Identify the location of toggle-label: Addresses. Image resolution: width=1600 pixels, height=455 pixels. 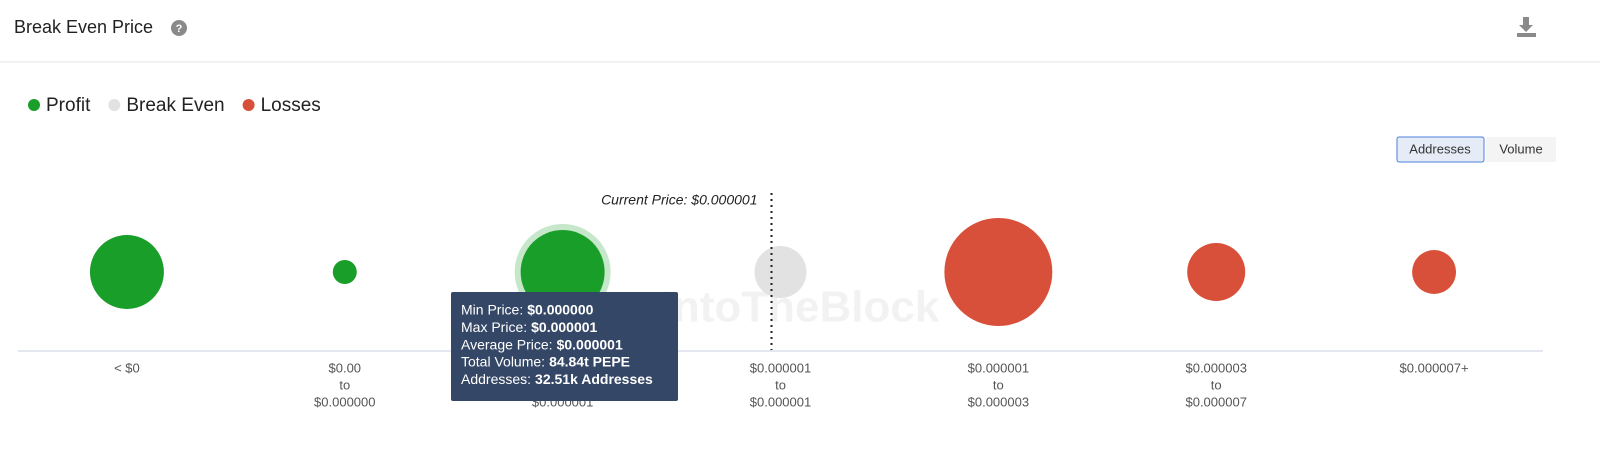
(1440, 148).